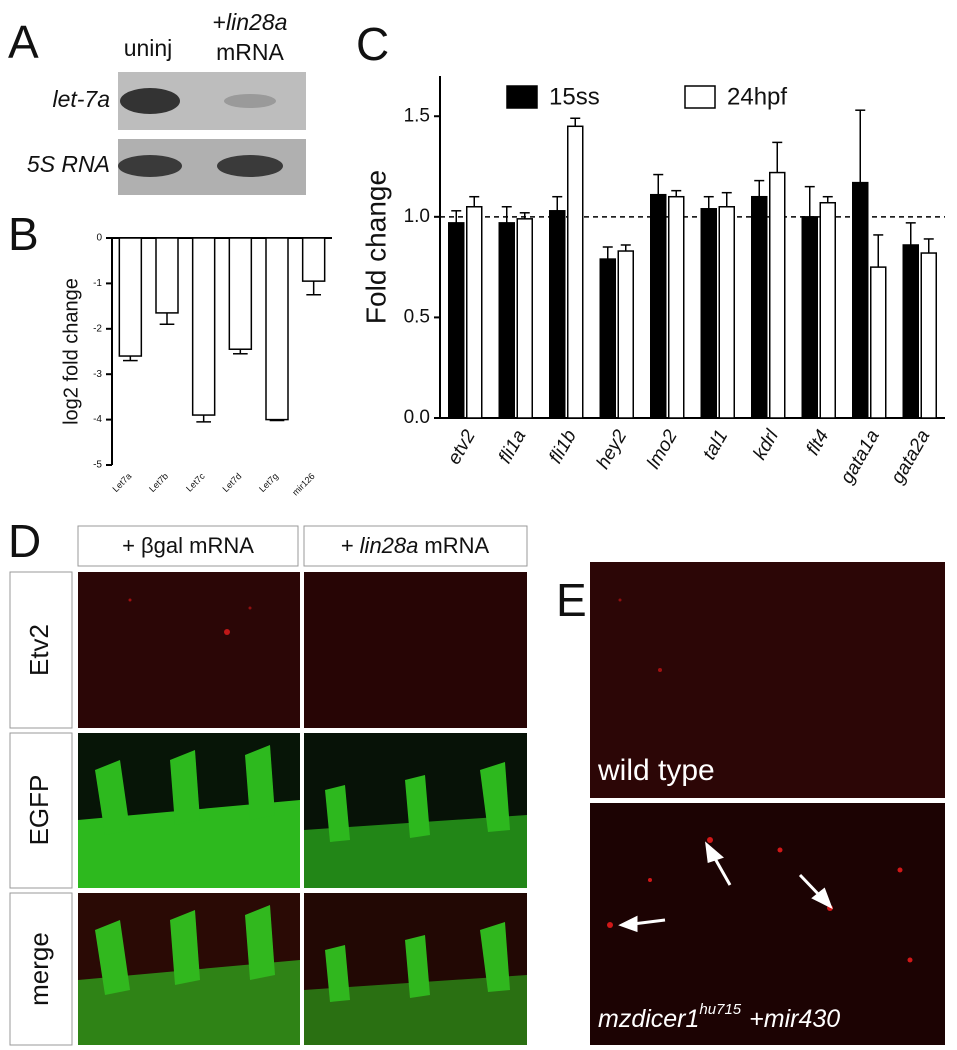  What do you see at coordinates (417, 316) in the screenshot?
I see `y-tick-label: 0.5` at bounding box center [417, 316].